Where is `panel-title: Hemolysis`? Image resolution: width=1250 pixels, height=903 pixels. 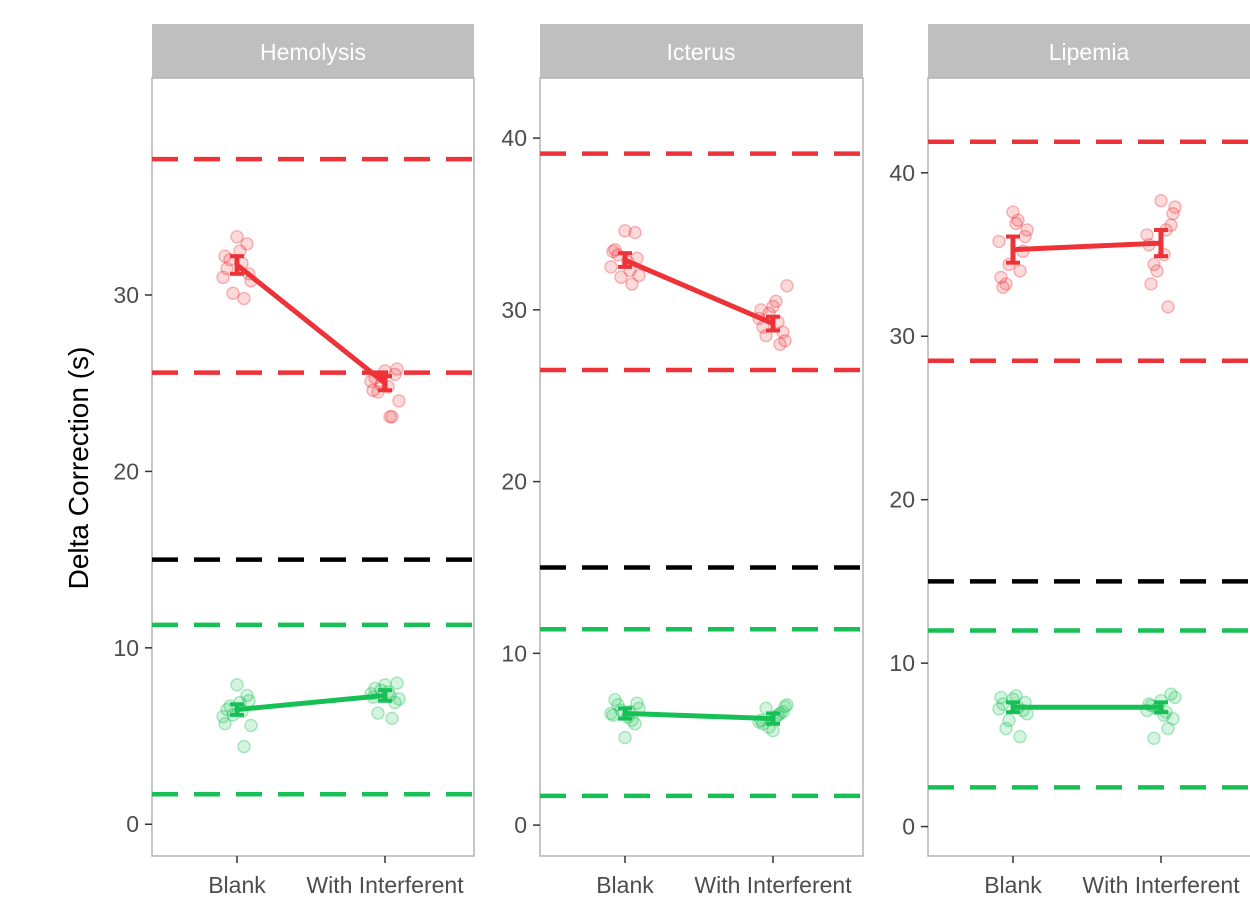 panel-title: Hemolysis is located at coordinates (313, 52).